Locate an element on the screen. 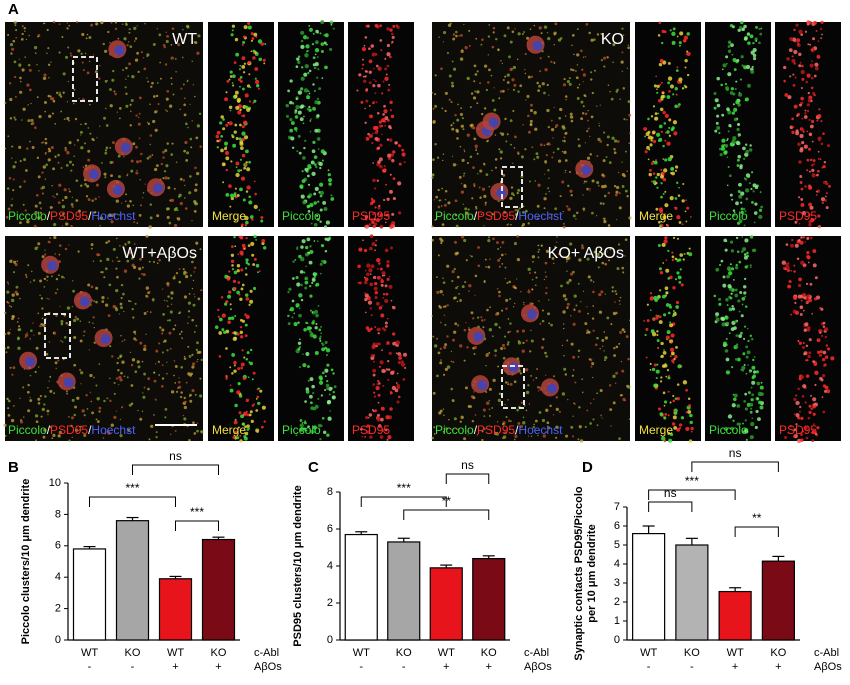  row-label: c-Abl is located at coordinates (536, 653).